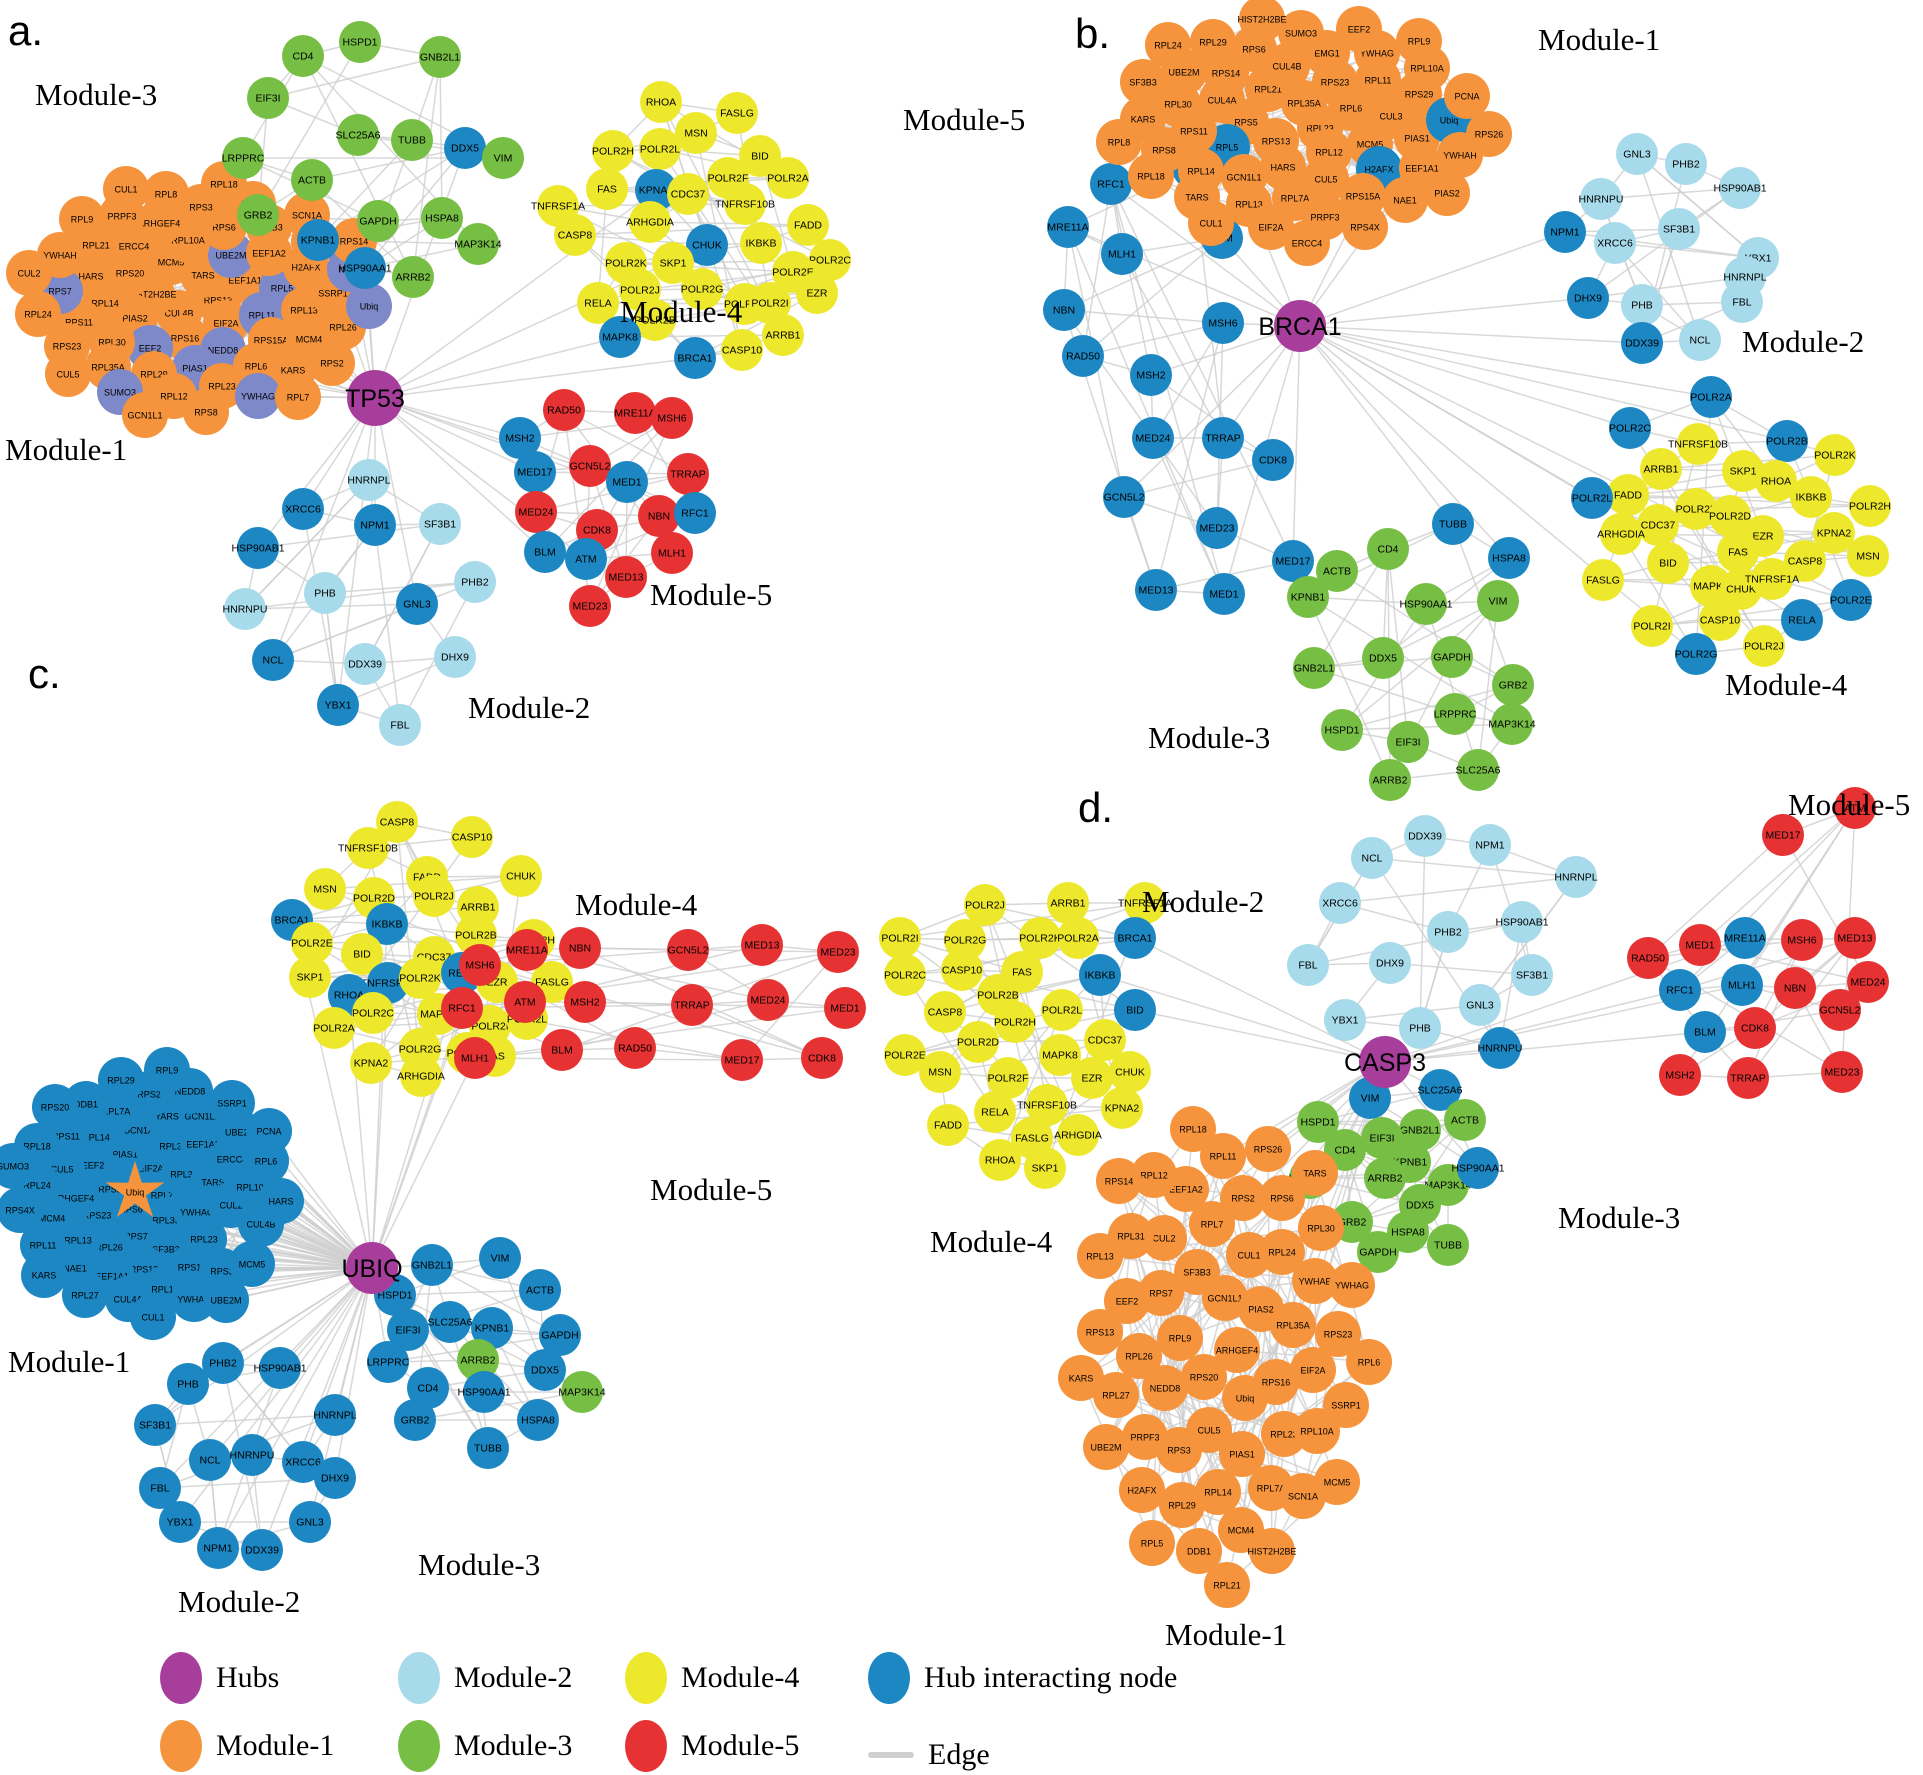 This screenshot has width=1923, height=1775. What do you see at coordinates (1064, 310) in the screenshot?
I see `node-NBN: NBN` at bounding box center [1064, 310].